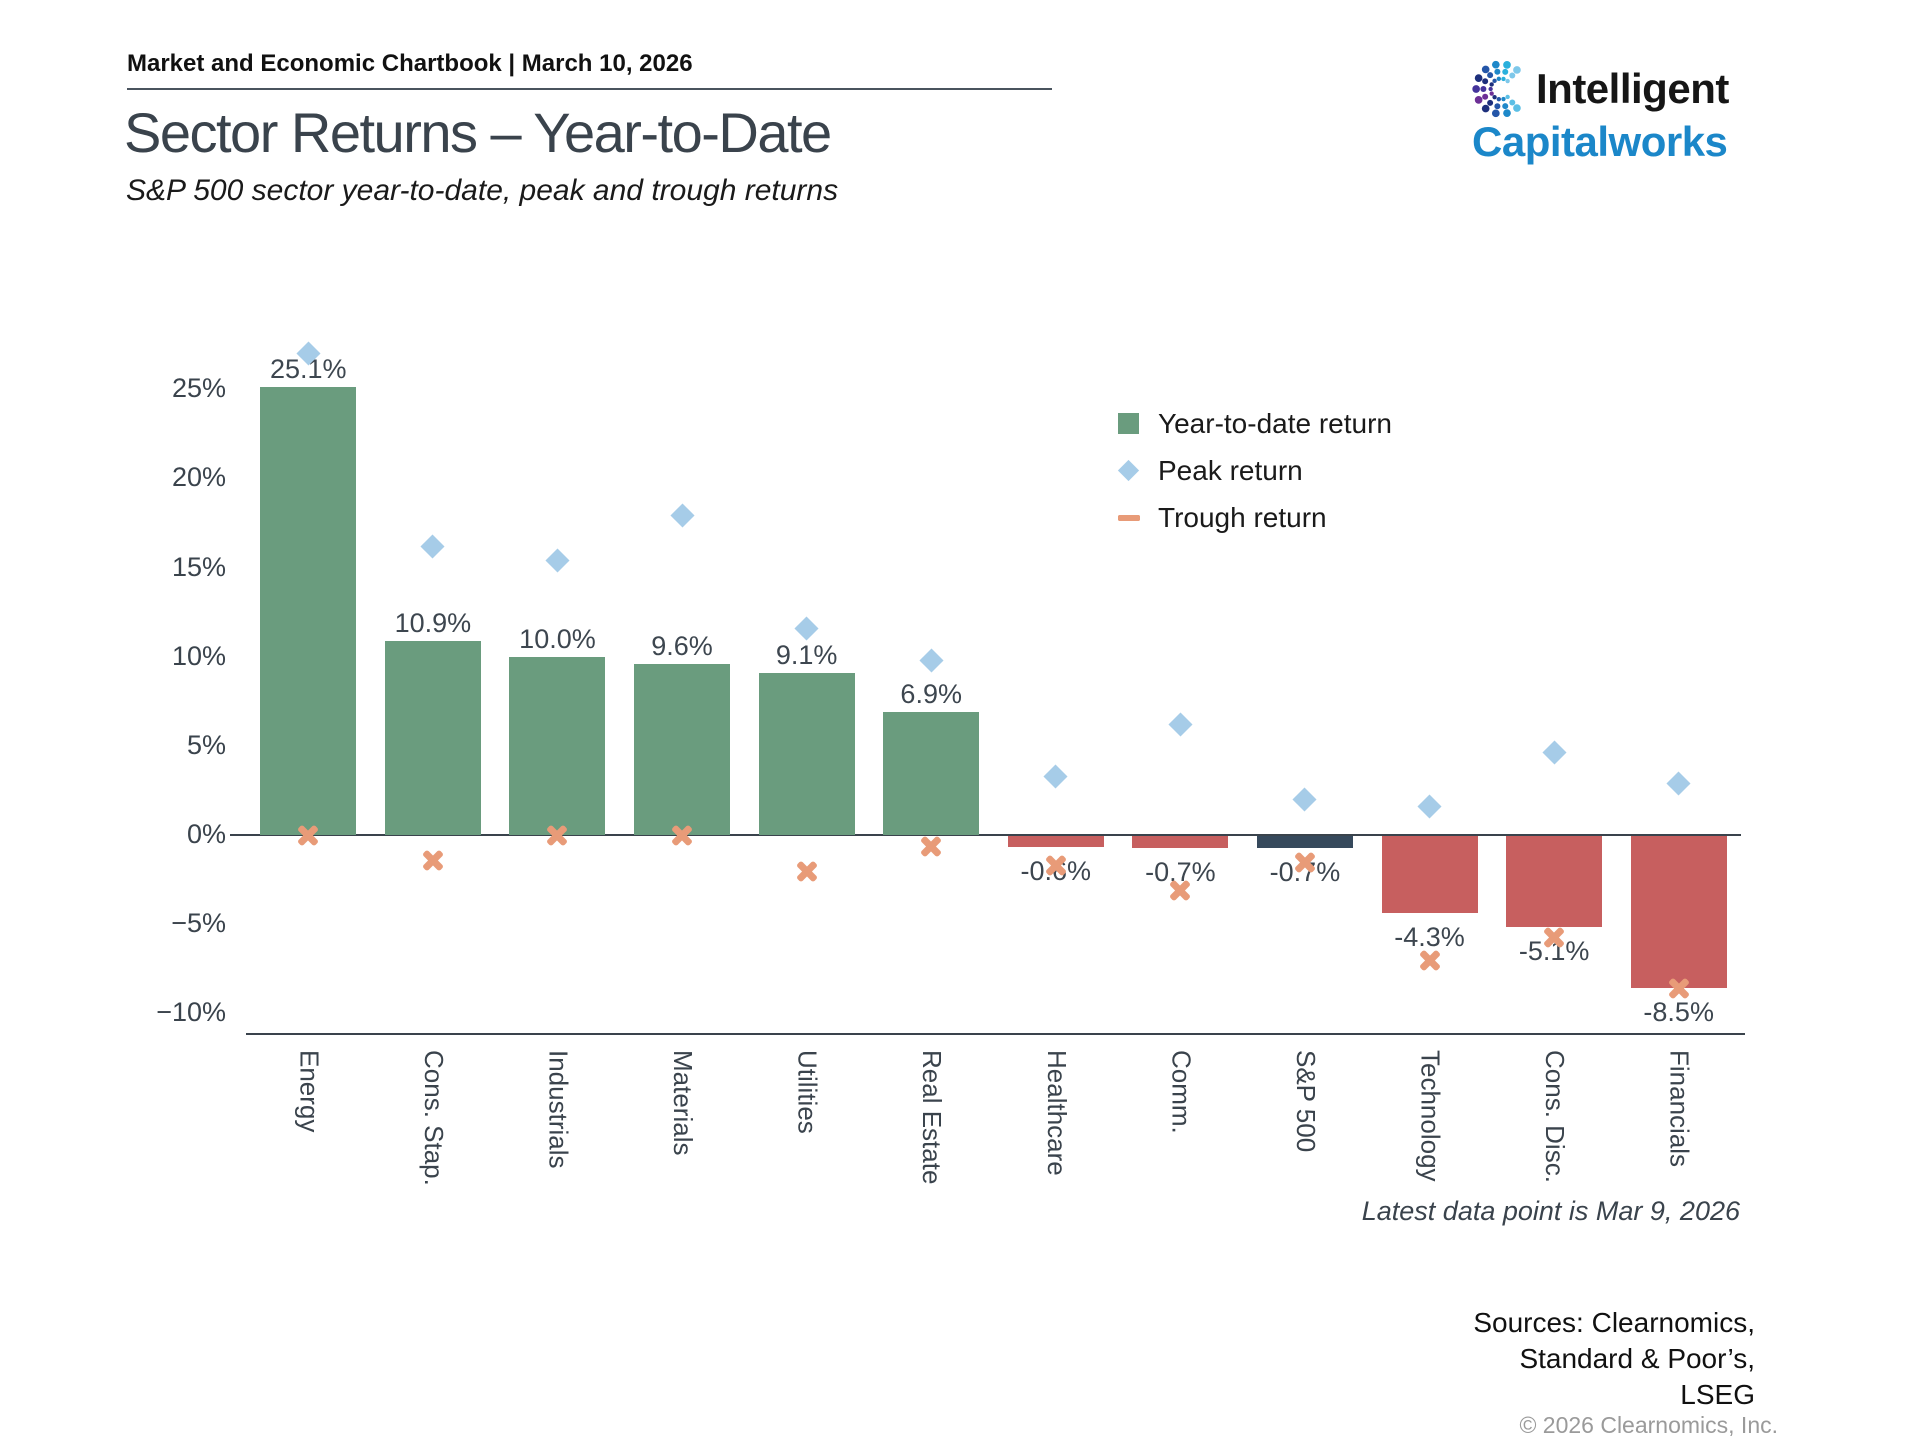 This screenshot has height=1440, width=1920. What do you see at coordinates (557, 745) in the screenshot?
I see `bar-Industrials` at bounding box center [557, 745].